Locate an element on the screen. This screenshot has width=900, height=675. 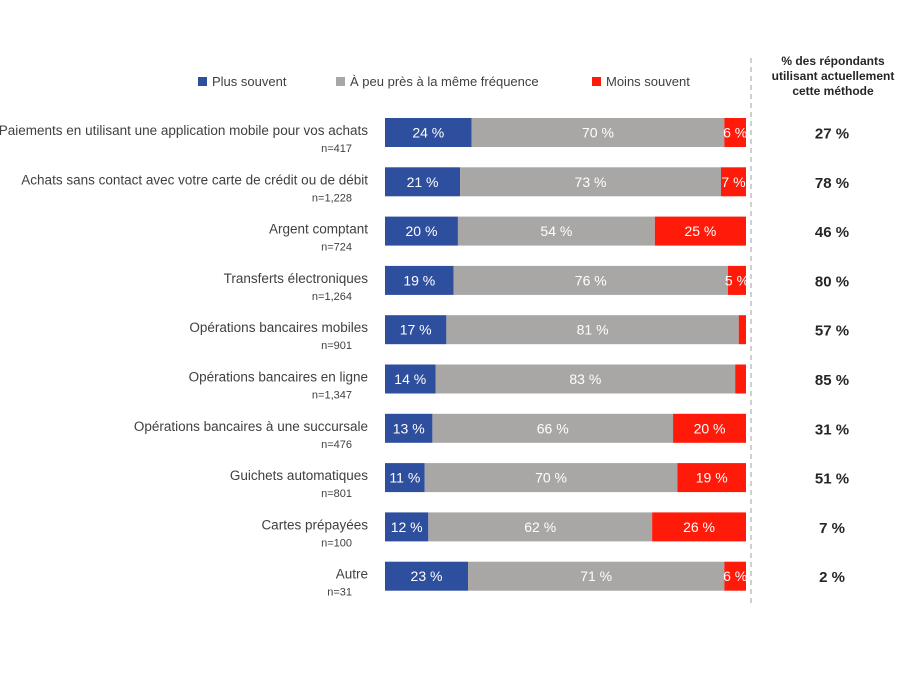
legend-swatch-meme-frequence is located at coordinates (340, 81).